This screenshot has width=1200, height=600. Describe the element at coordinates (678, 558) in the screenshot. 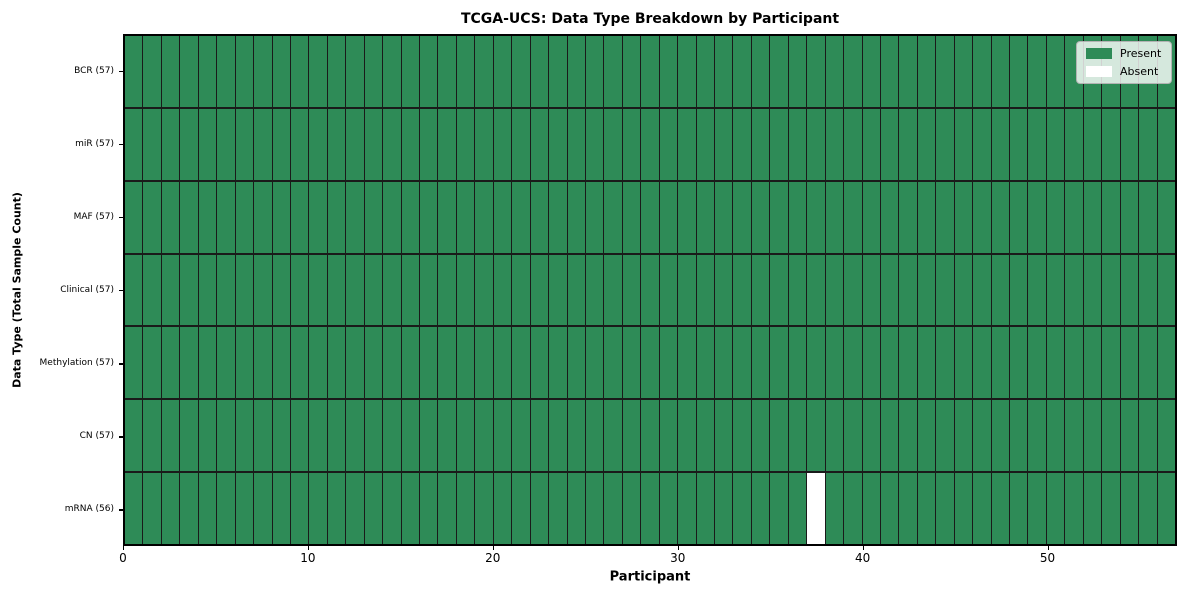

I see `x-tick-label: 30` at that location.